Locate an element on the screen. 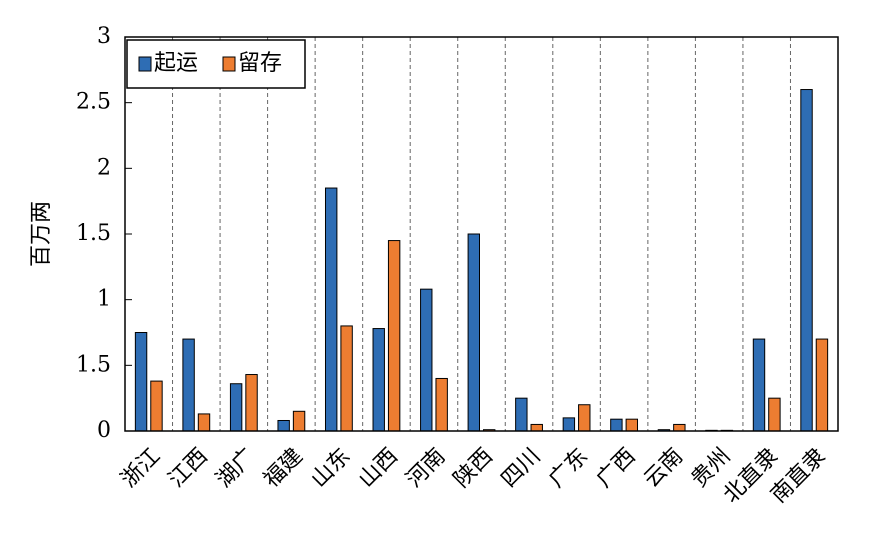  y-axis-label: 百万两 is located at coordinates (41, 234).